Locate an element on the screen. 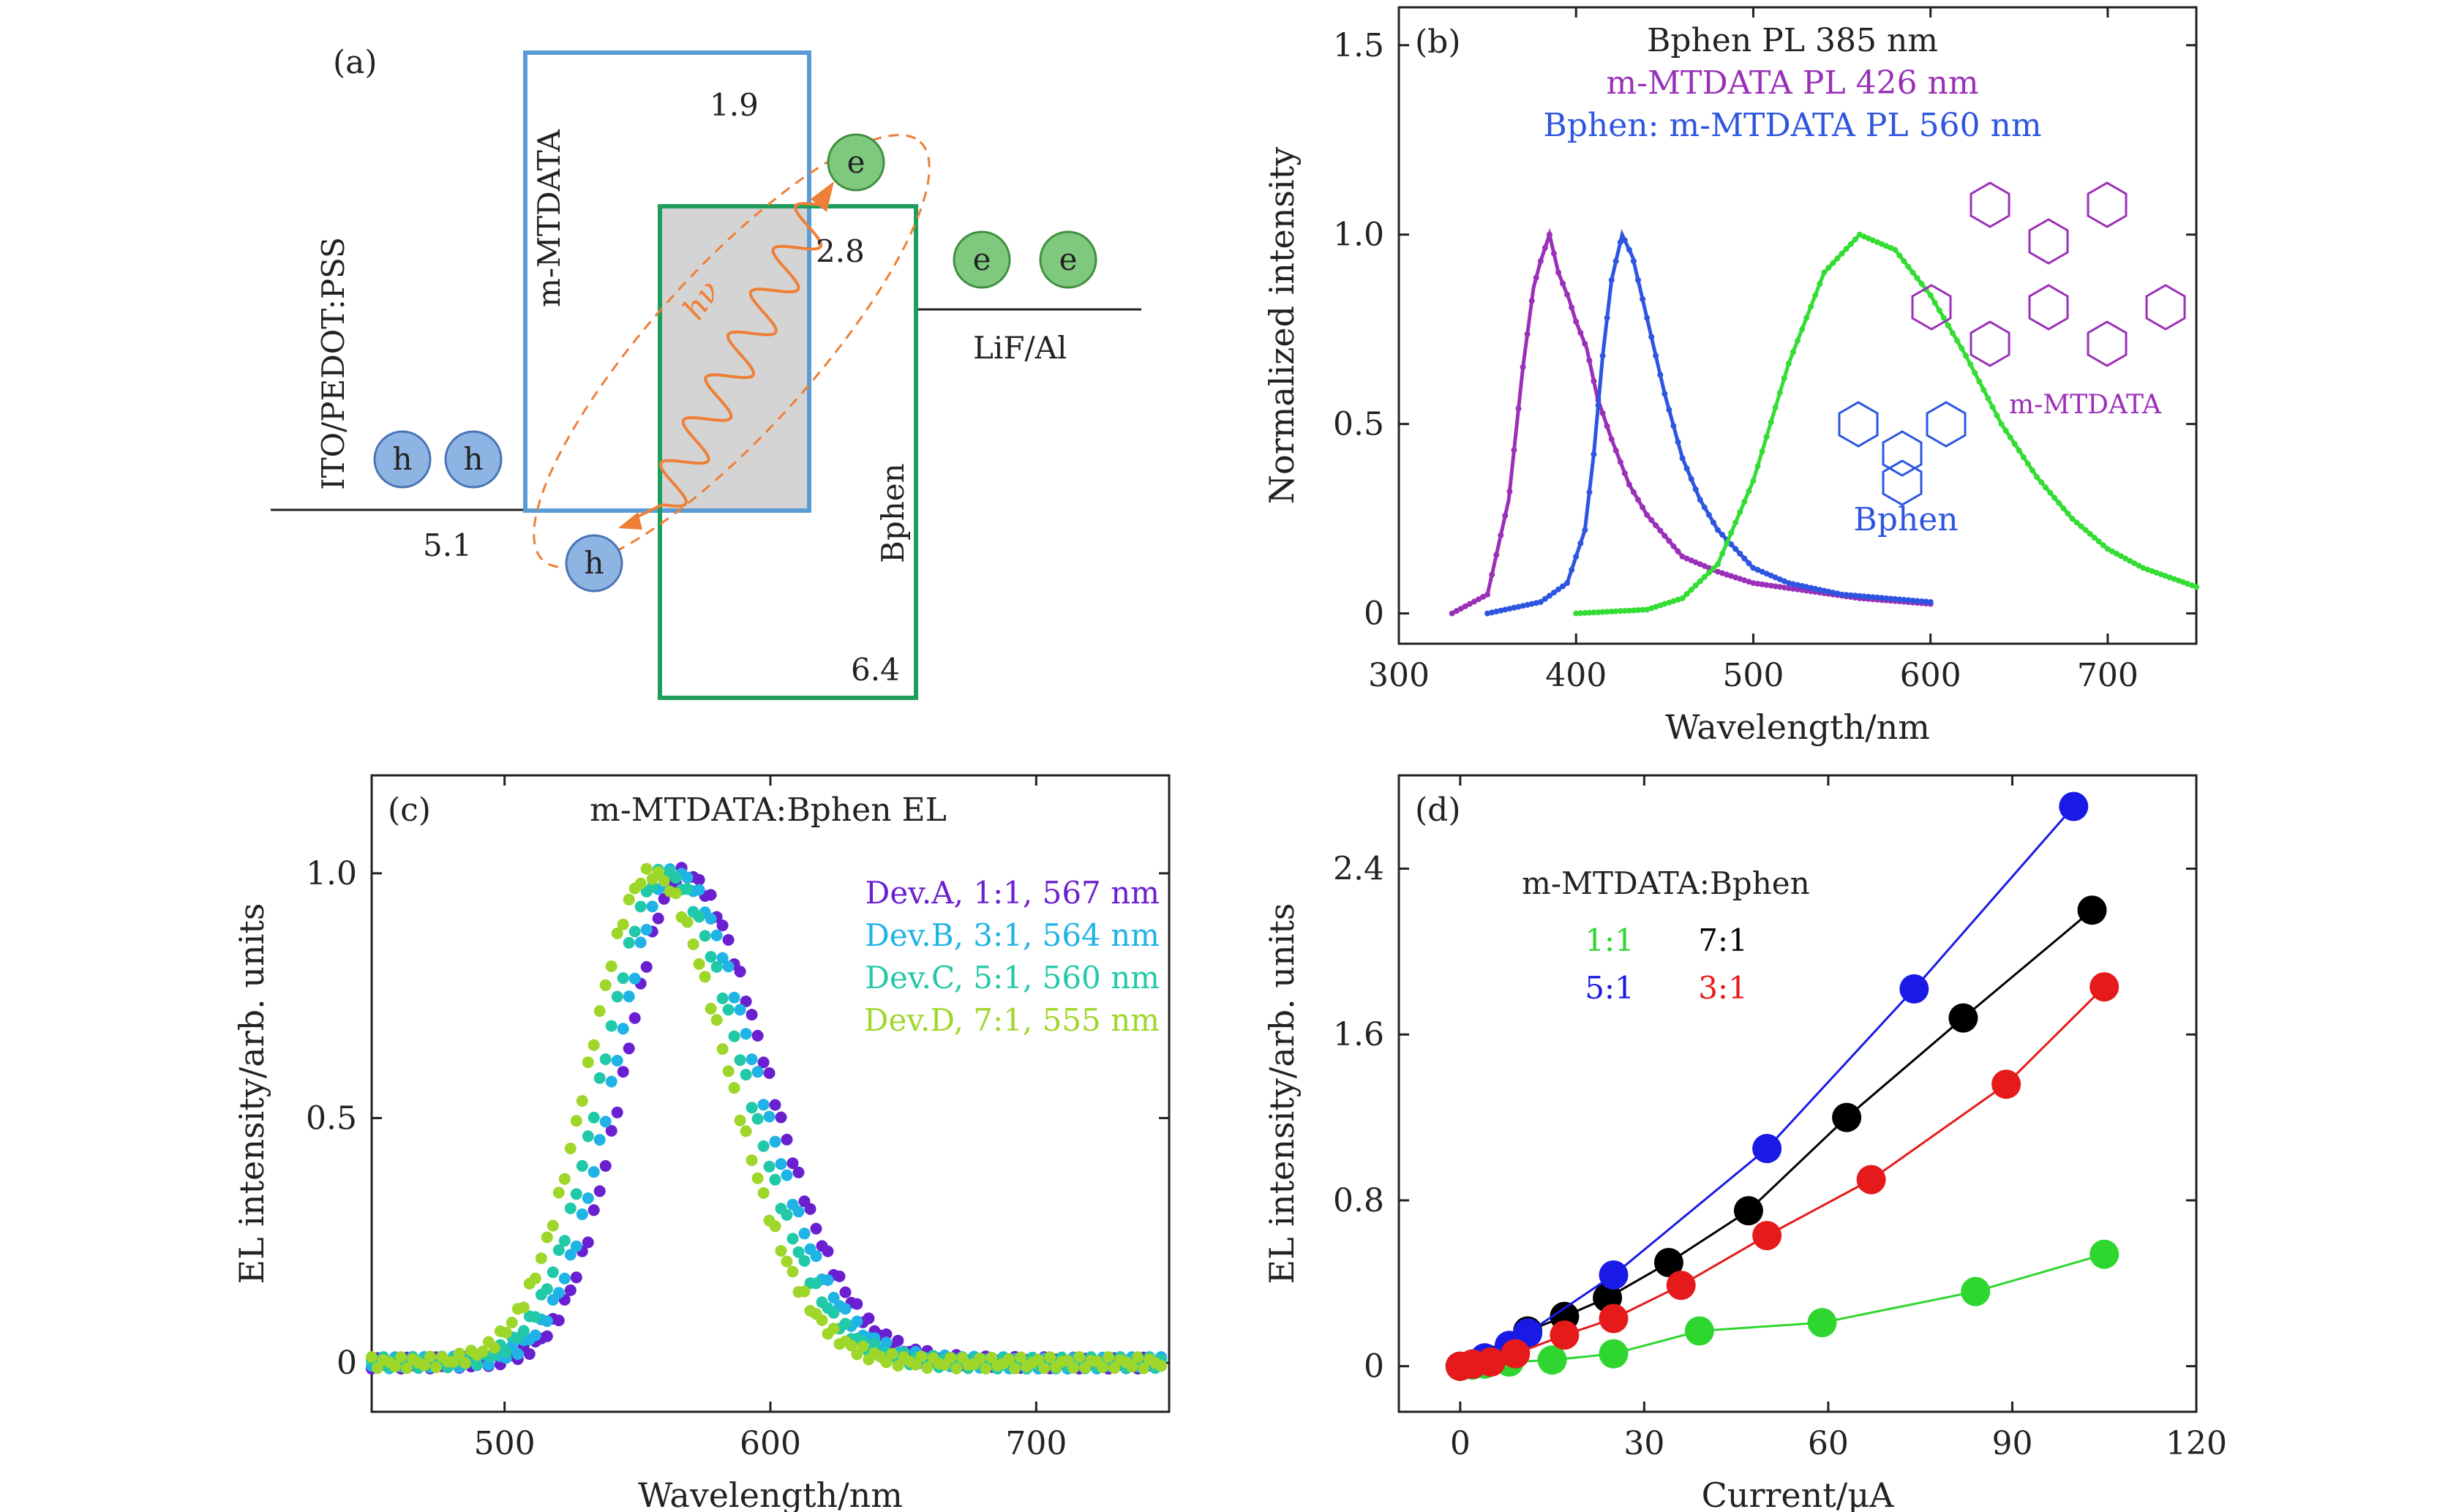 The image size is (2448, 1512). panel-label: (d) is located at coordinates (1438, 810).